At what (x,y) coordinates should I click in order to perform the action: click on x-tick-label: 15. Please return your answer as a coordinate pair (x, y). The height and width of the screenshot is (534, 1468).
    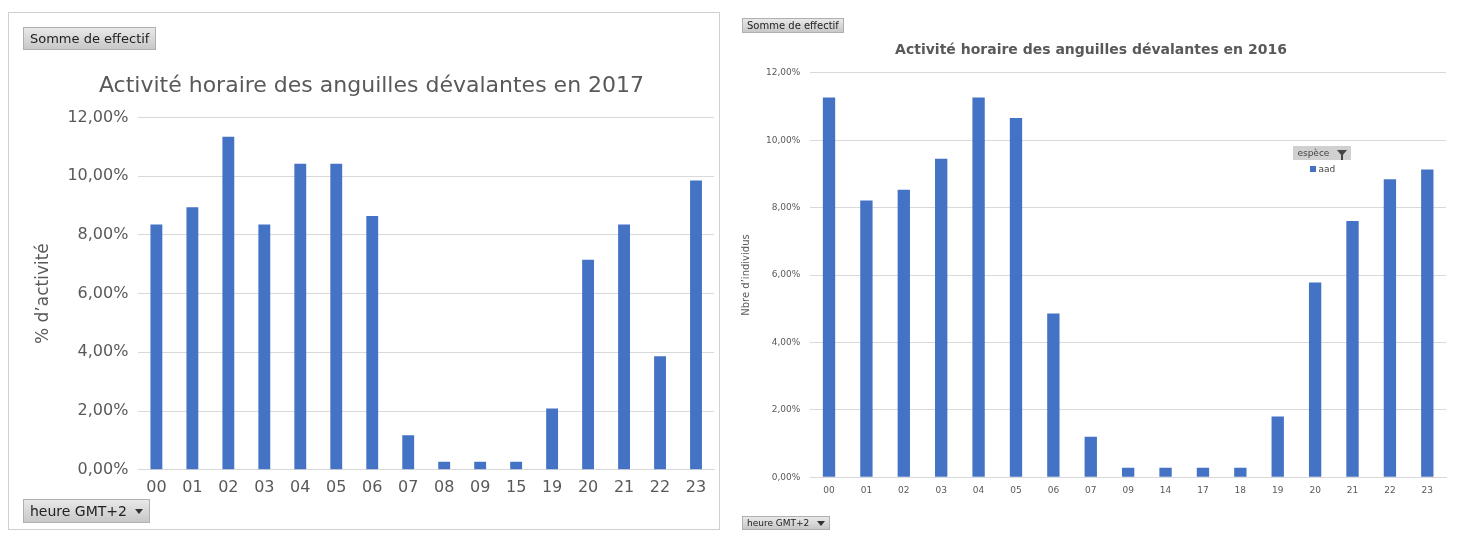
    Looking at the image, I should click on (516, 486).